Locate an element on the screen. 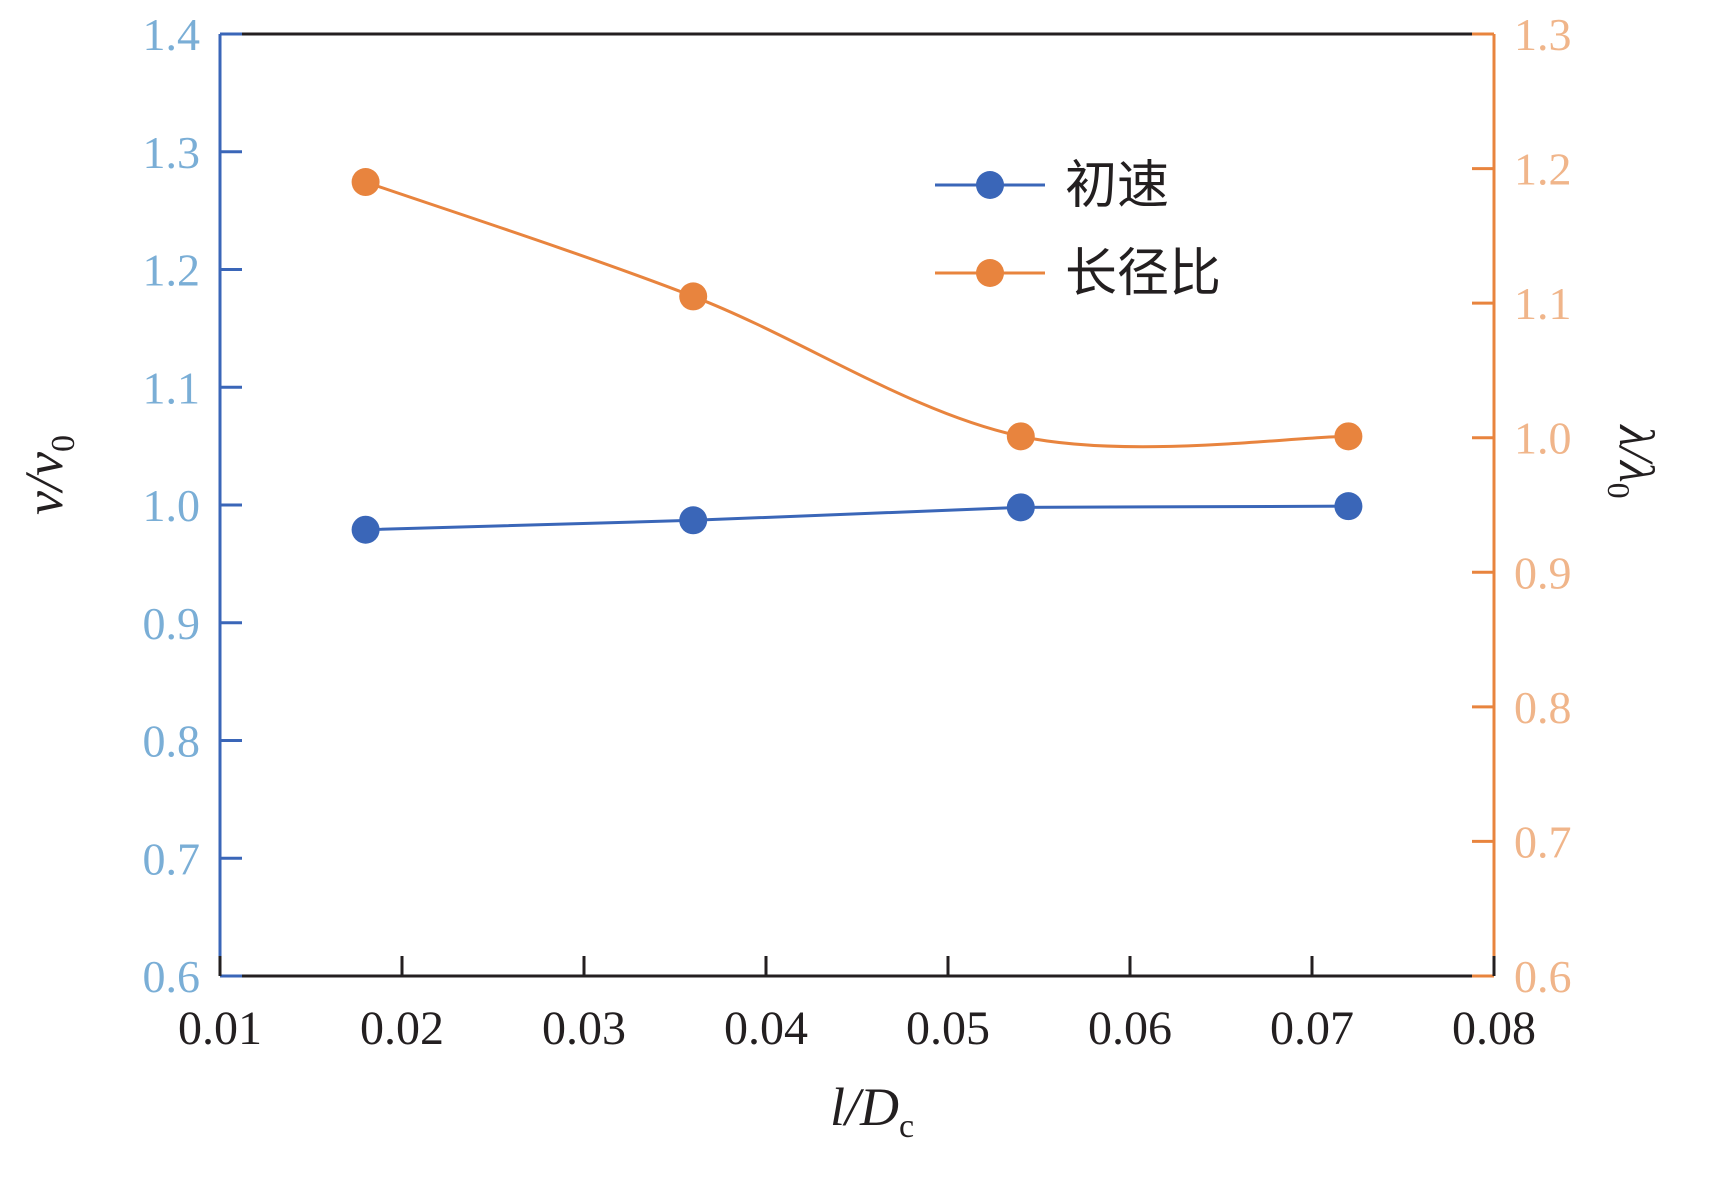 The width and height of the screenshot is (1711, 1179). y-right-tick-label: 1.2 is located at coordinates (1543, 169).